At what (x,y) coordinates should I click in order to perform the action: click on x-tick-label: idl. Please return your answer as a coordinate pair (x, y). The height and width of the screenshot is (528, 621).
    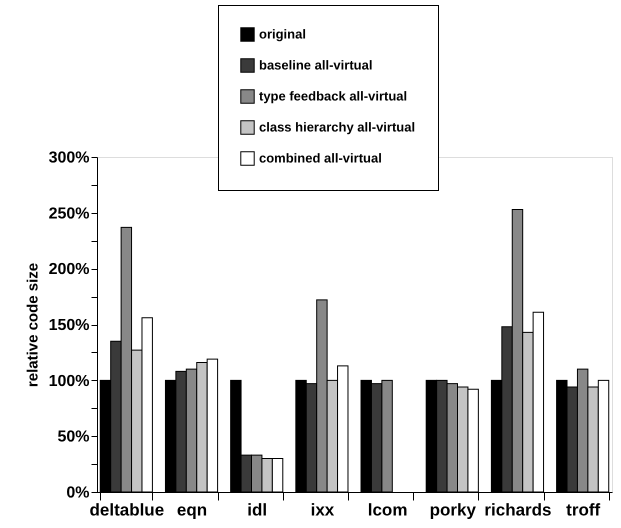
    Looking at the image, I should click on (257, 510).